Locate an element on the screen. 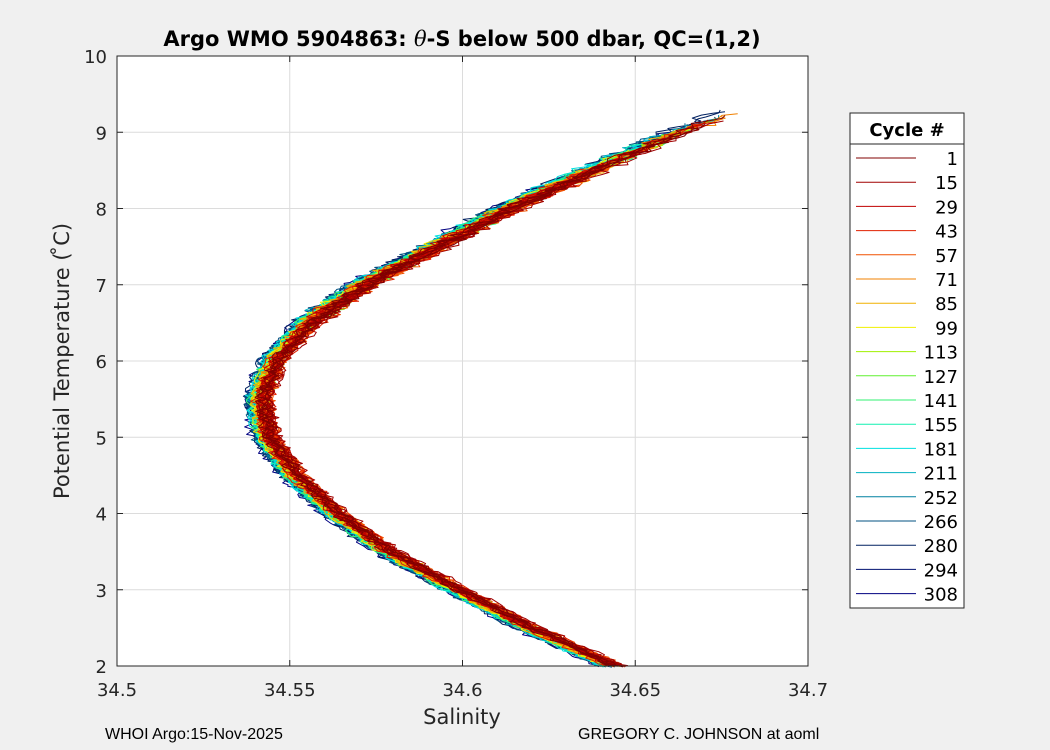  x-tick-label: 34.55 is located at coordinates (290, 690).